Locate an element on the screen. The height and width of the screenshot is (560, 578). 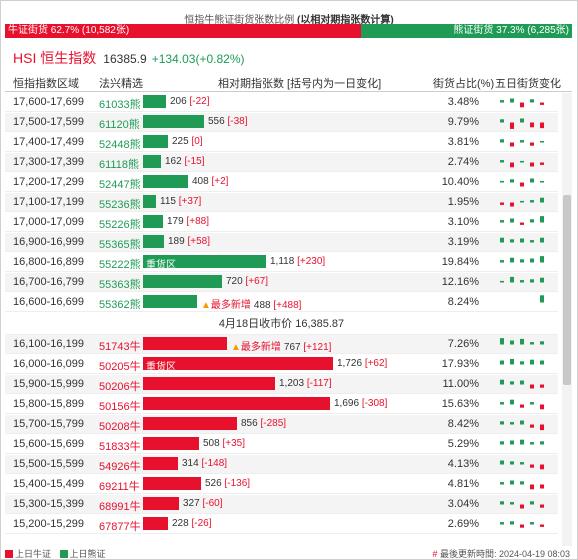
index-name: HSI 恒生指数 is located at coordinates (55, 58).